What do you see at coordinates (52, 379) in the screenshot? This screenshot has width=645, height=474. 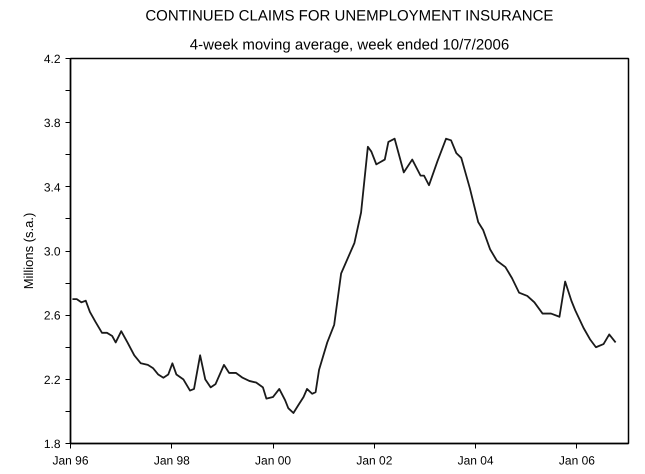 I see `y-tick-label: 2.2` at bounding box center [52, 379].